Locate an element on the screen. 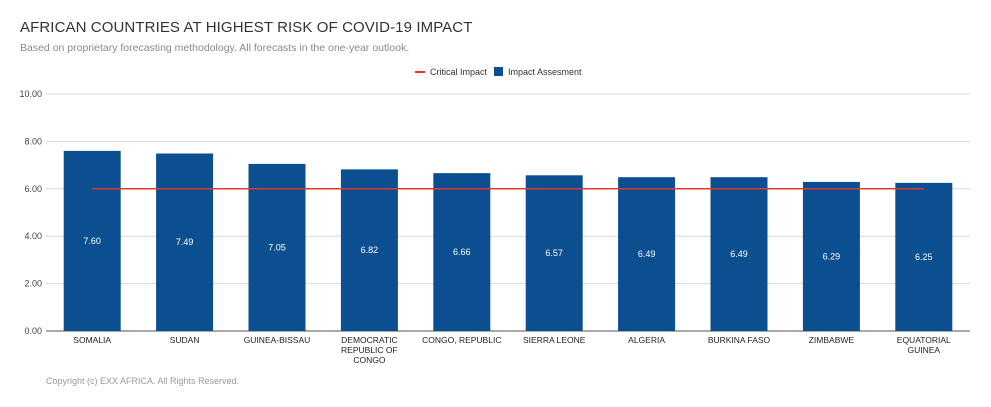 This screenshot has height=407, width=991. legend-impact-assesment-label: Impact Assesment is located at coordinates (545, 72).